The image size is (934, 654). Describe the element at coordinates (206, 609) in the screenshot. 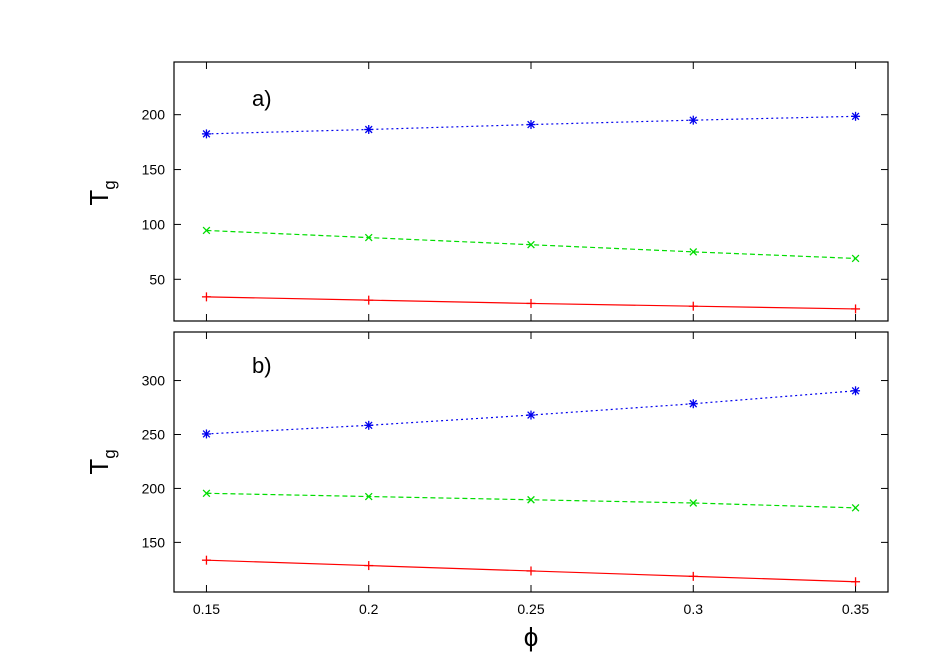

I see `x-tick-label: 0.15` at that location.